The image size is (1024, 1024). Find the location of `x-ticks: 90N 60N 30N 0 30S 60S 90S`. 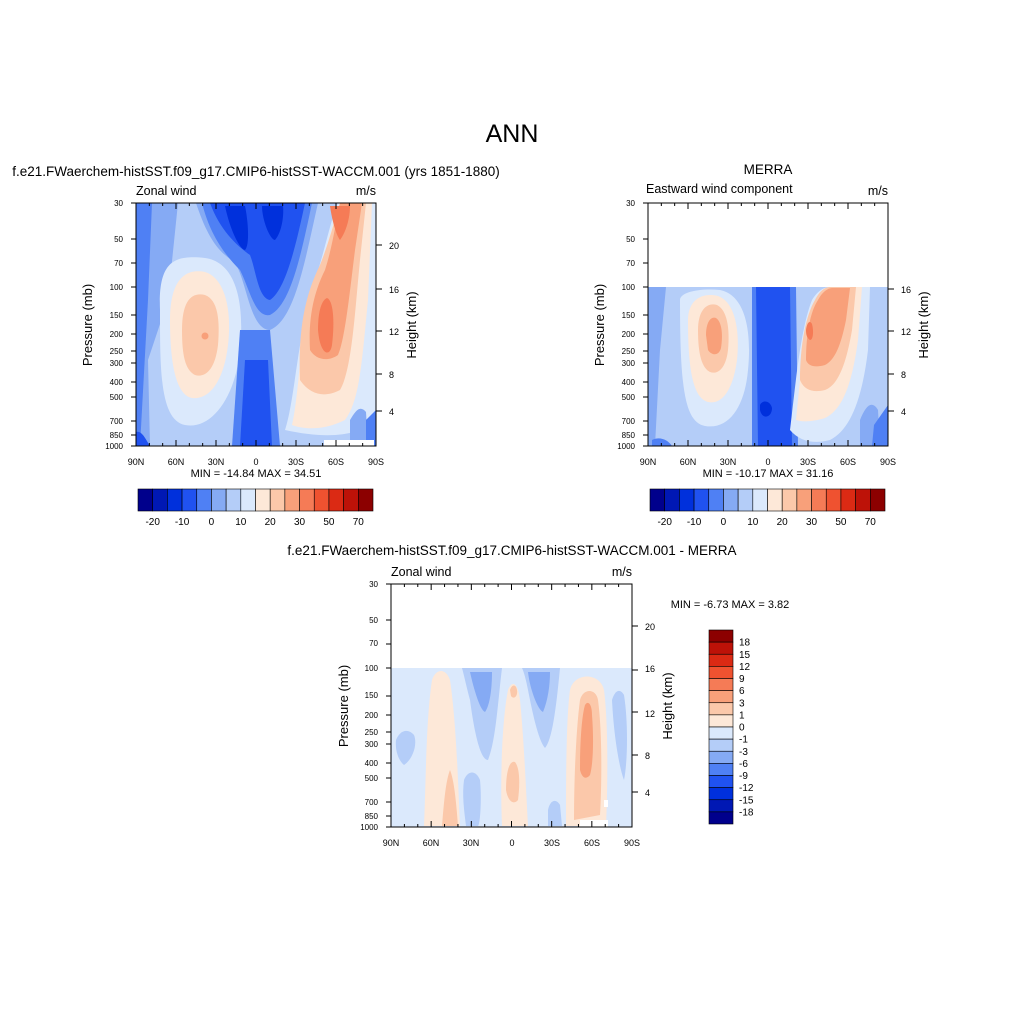

x-ticks: 90N 60N 30N 0 30S 60S 90S is located at coordinates (256, 462).